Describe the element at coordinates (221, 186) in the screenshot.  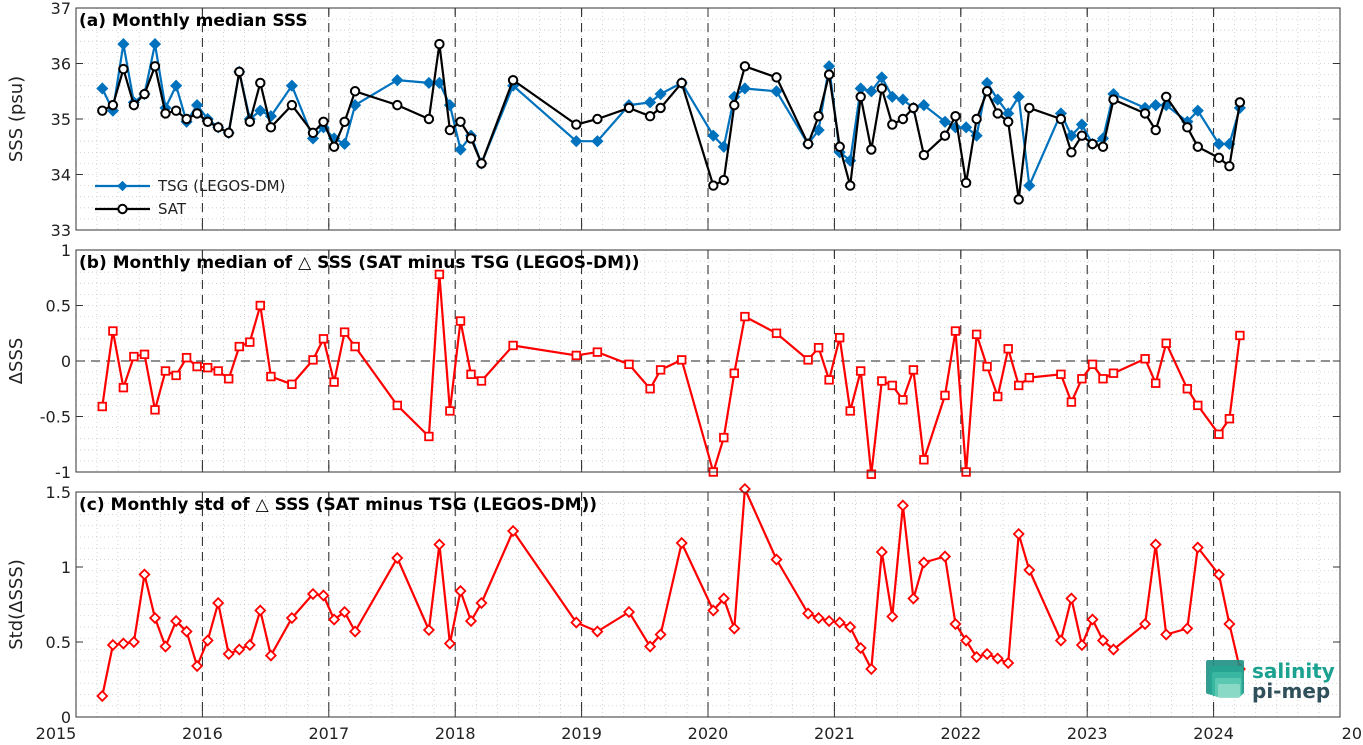
I see `legend-label-tsg: TSG (LEGOS-DM)` at that location.